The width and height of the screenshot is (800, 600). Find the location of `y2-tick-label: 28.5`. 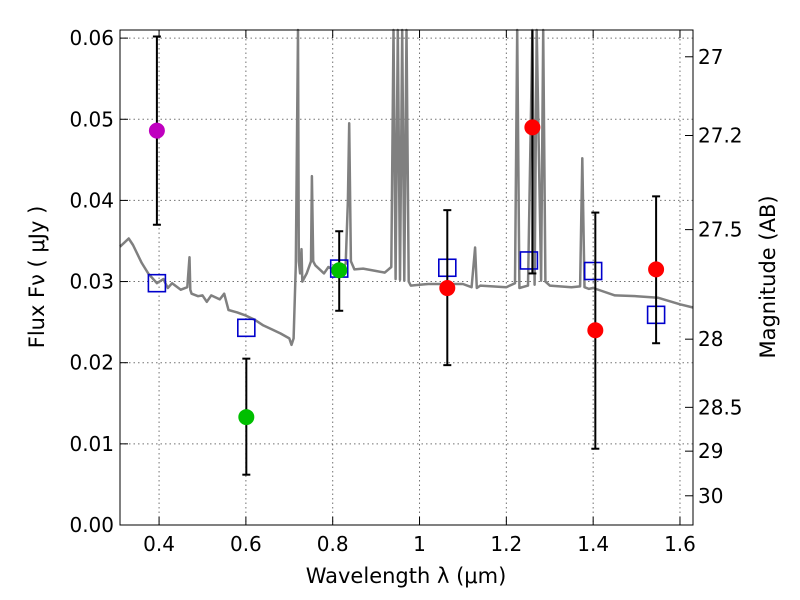

y2-tick-label: 28.5 is located at coordinates (720, 407).